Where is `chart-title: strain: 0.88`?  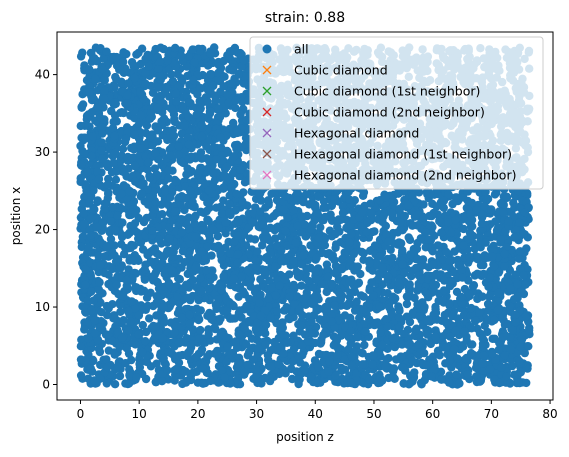 chart-title: strain: 0.88 is located at coordinates (305, 18).